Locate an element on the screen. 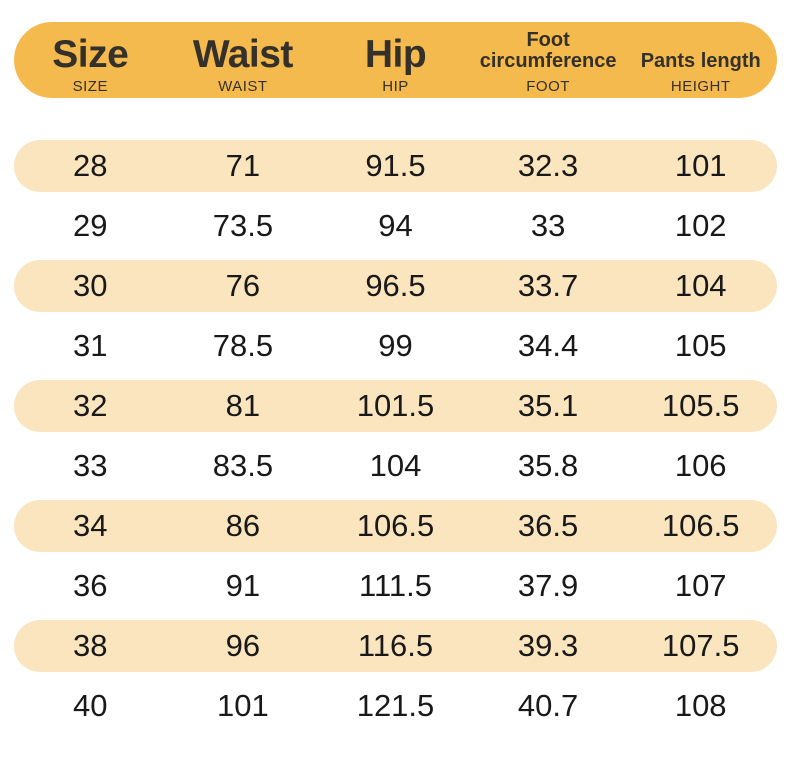 Image resolution: width=790 pixels, height=760 pixels. column-header-pants-length: Pants length HEIGHT is located at coordinates (700, 60).